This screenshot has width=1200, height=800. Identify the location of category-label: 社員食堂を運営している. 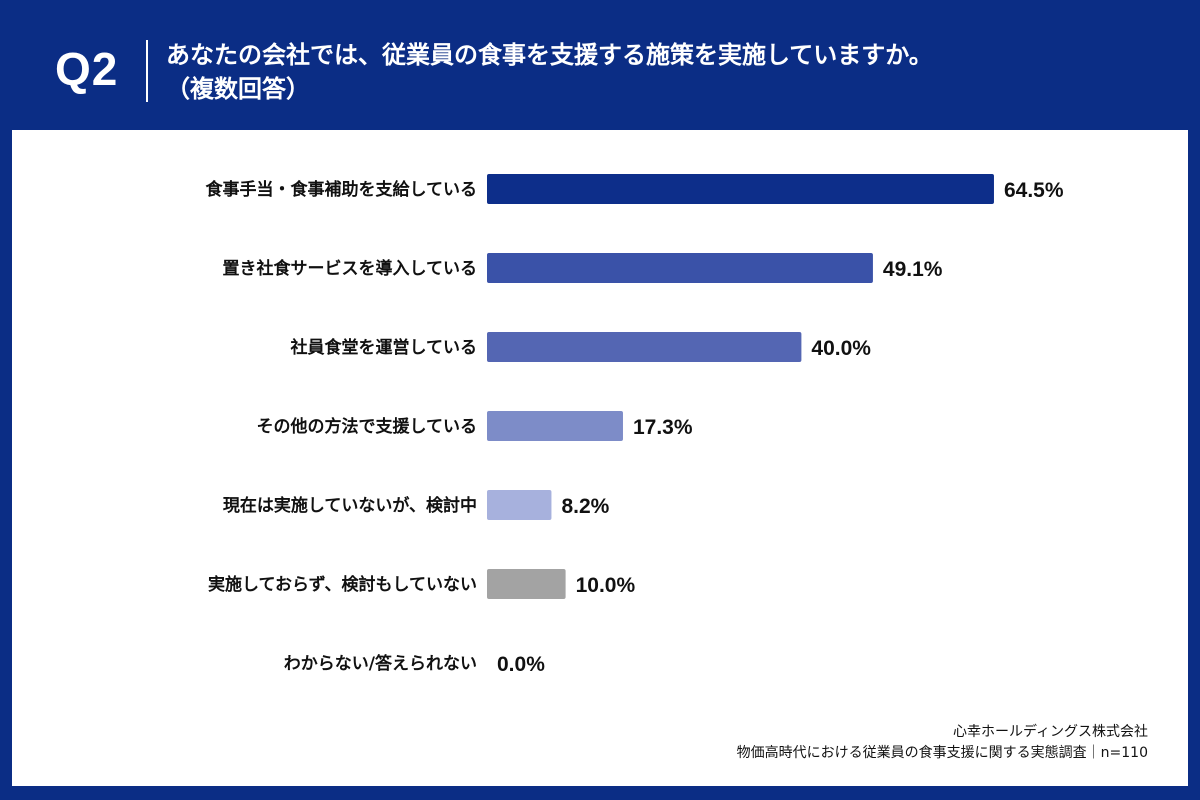
(384, 347).